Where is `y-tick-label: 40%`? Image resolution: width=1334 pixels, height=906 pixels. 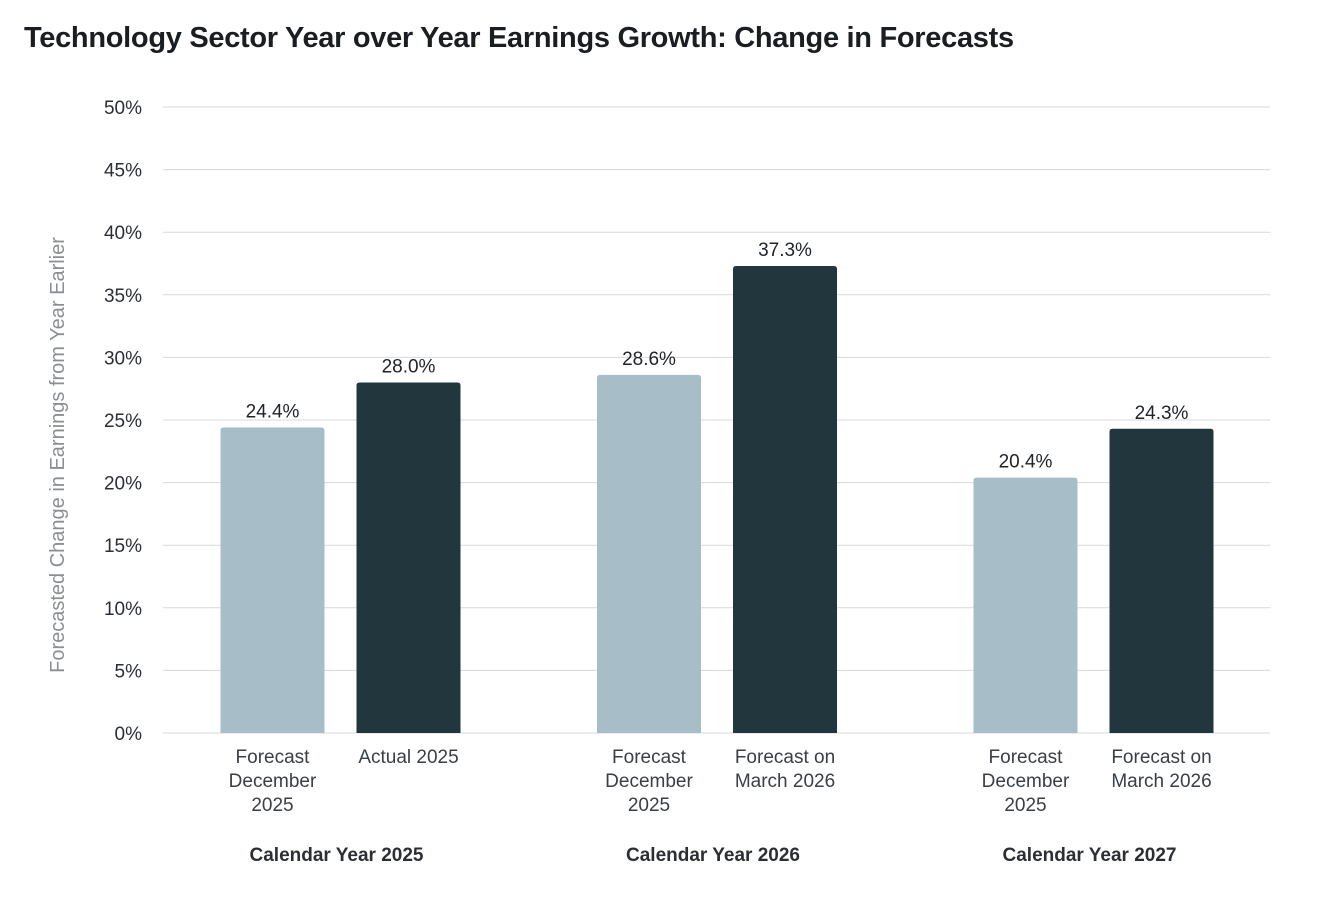 y-tick-label: 40% is located at coordinates (123, 233).